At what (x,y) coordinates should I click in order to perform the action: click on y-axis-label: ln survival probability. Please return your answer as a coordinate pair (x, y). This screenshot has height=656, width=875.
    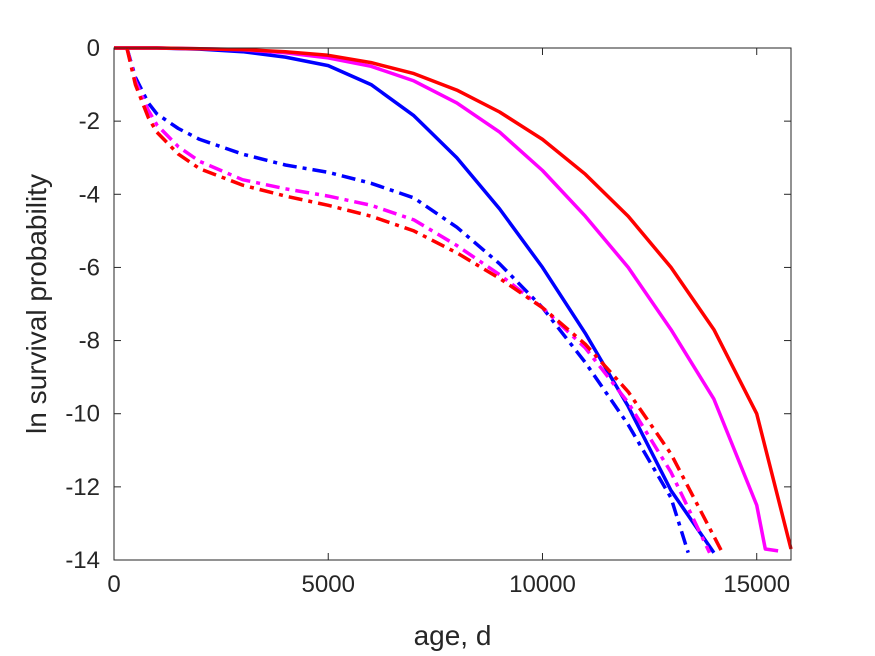
    Looking at the image, I should click on (36, 304).